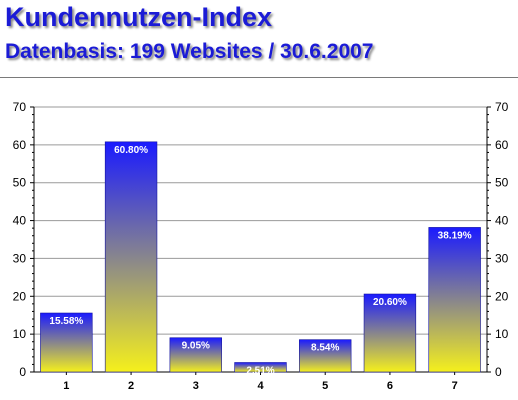  Describe the element at coordinates (260, 386) in the screenshot. I see `x-tick-label: 4` at that location.